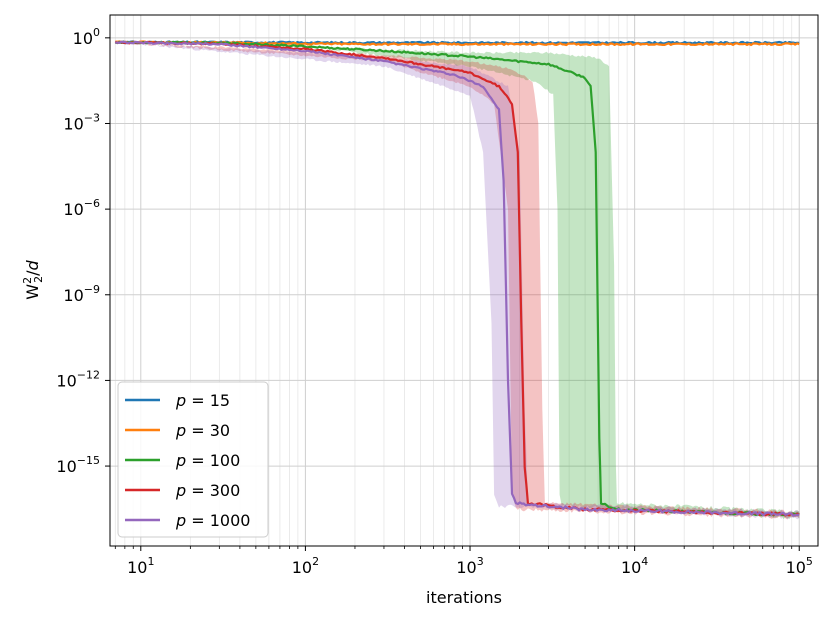 This screenshot has width=830, height=619. What do you see at coordinates (799, 566) in the screenshot?
I see `x-tick-label: 10⁵` at bounding box center [799, 566].